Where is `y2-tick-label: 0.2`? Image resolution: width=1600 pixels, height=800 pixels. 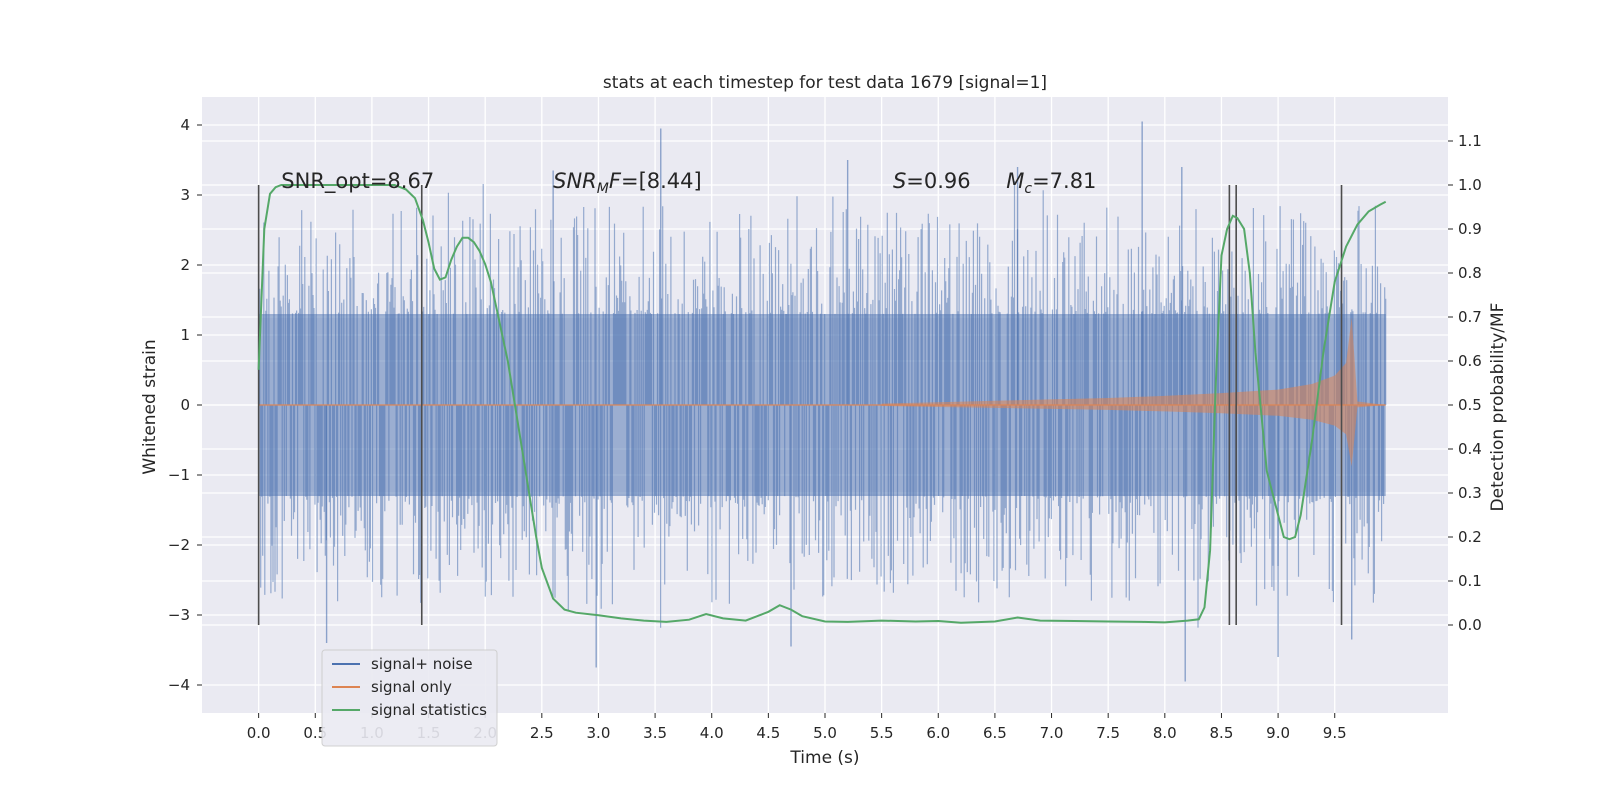
y2-tick-label: 0.2 is located at coordinates (1470, 537).